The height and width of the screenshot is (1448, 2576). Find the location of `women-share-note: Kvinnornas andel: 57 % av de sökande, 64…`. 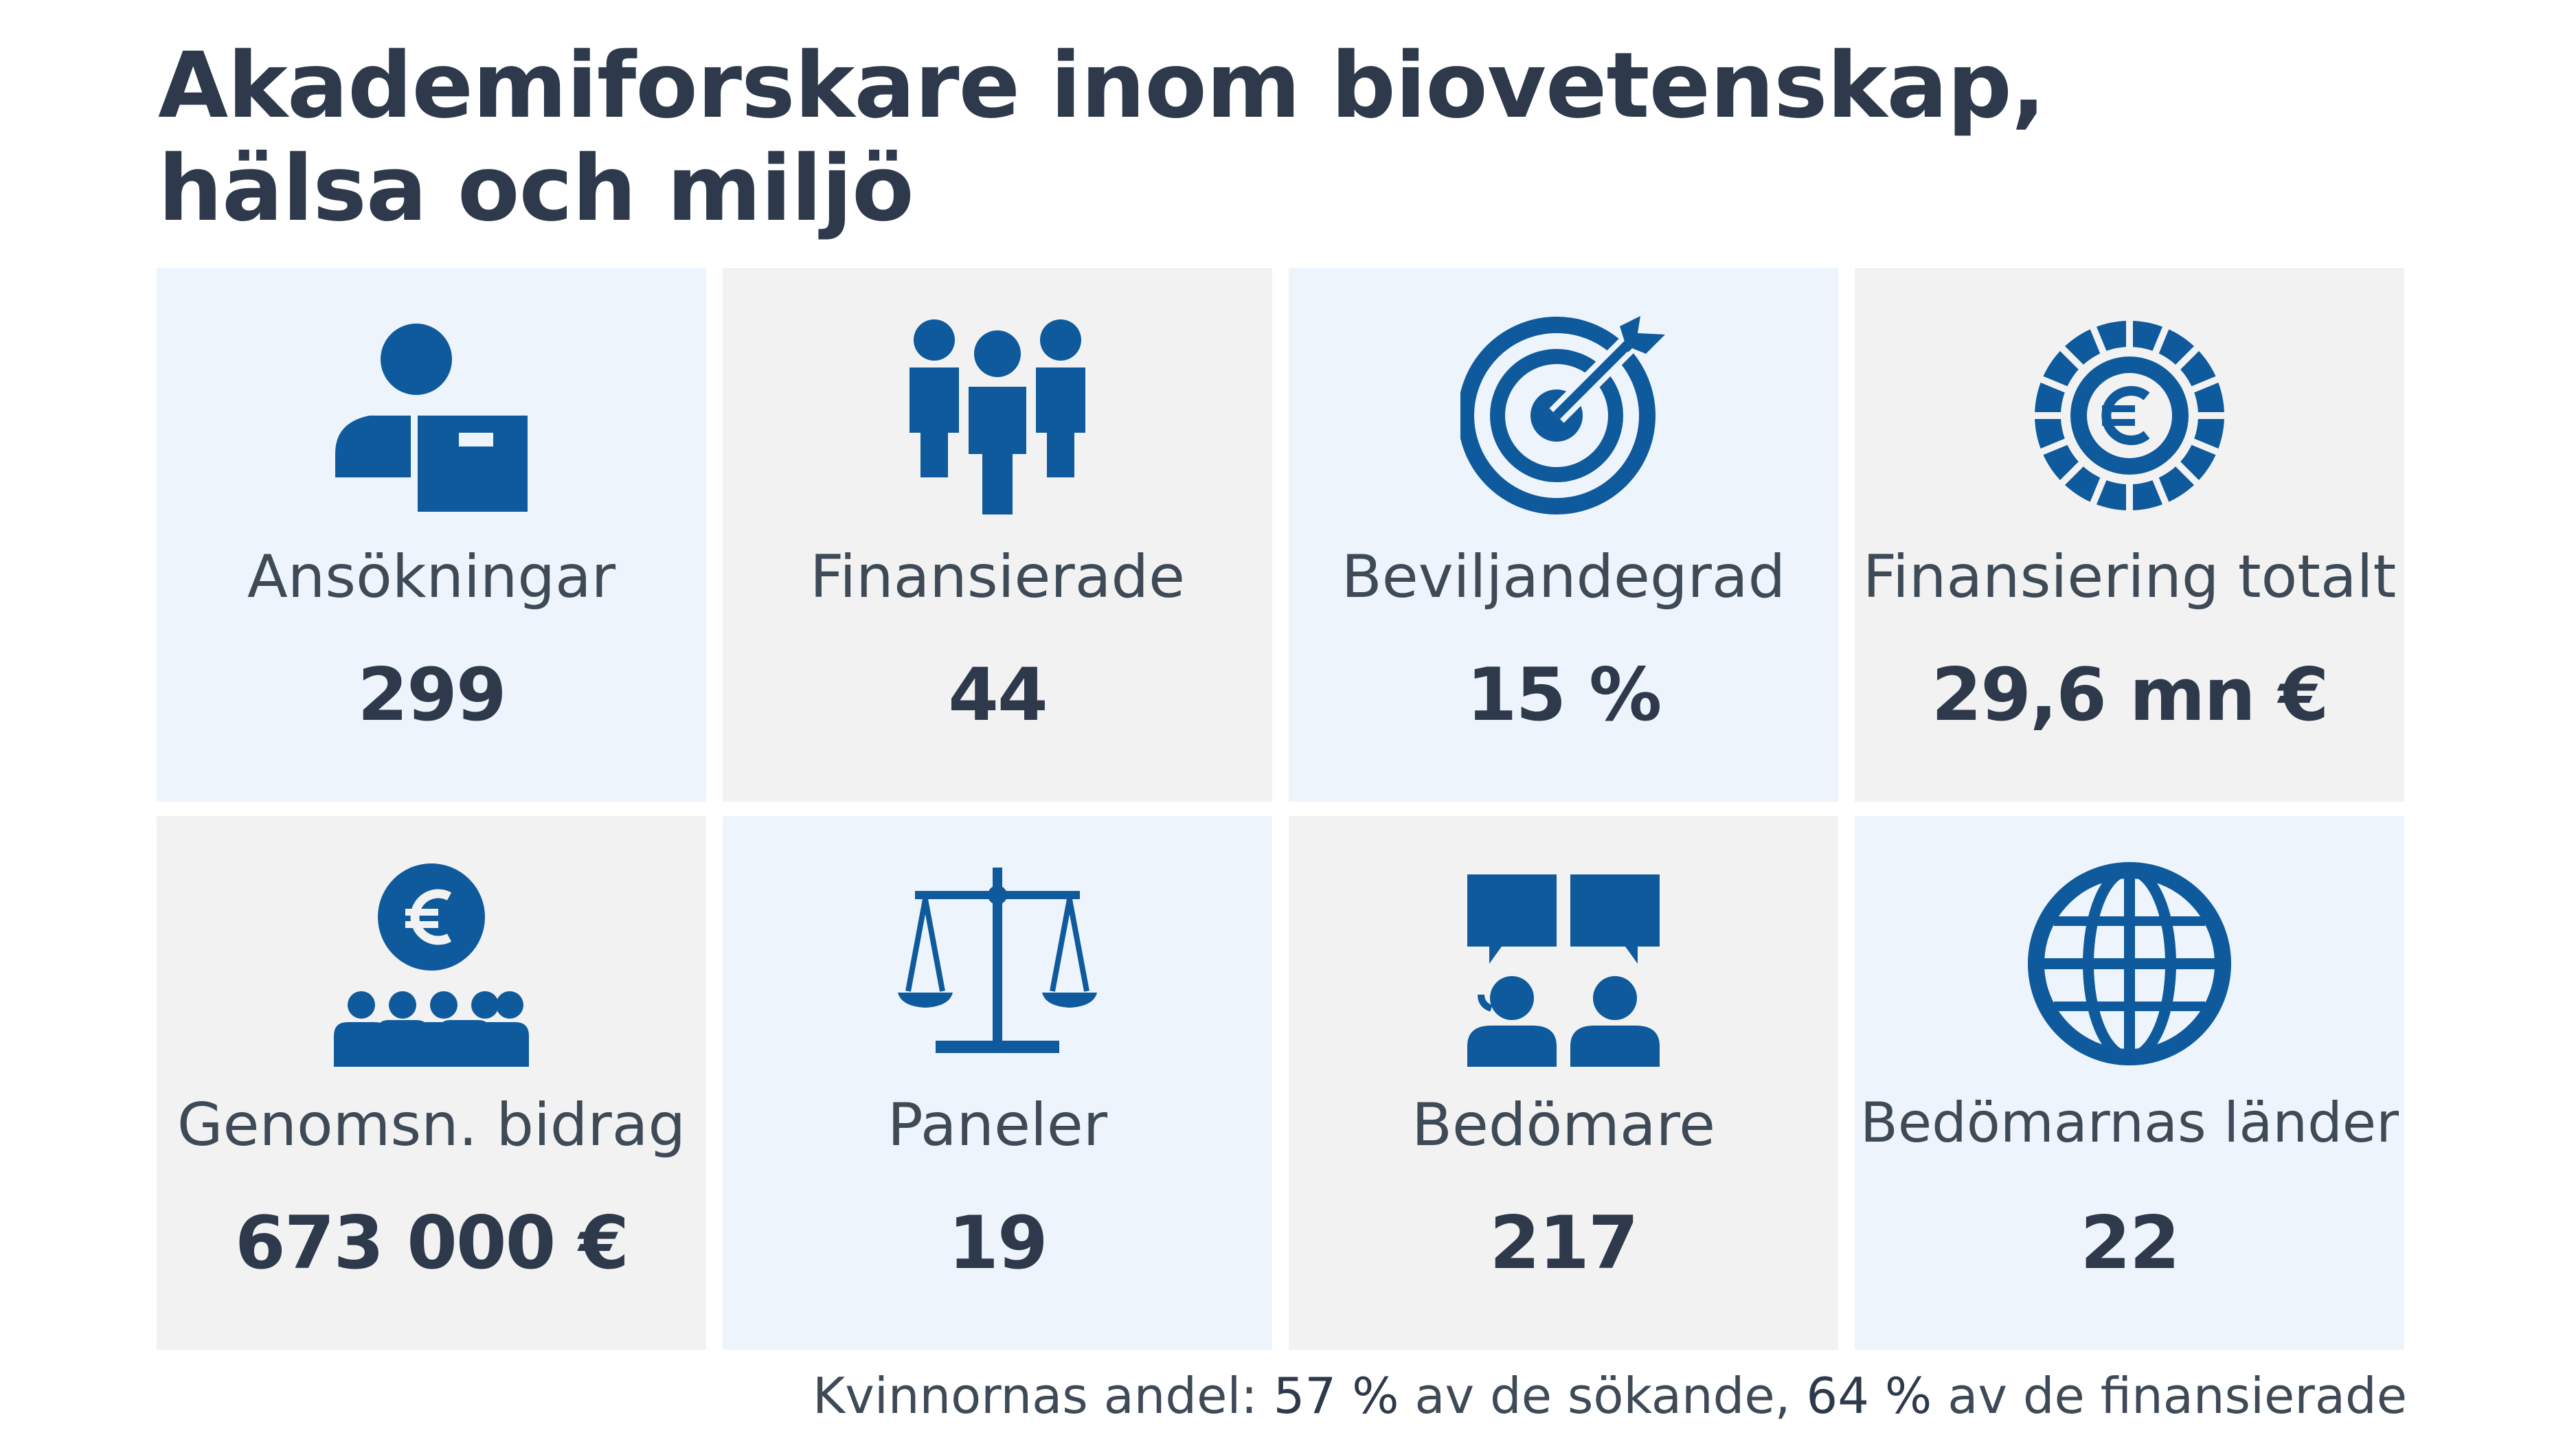

women-share-note: Kvinnornas andel: 57 % av de sökande, 64… is located at coordinates (1610, 1396).